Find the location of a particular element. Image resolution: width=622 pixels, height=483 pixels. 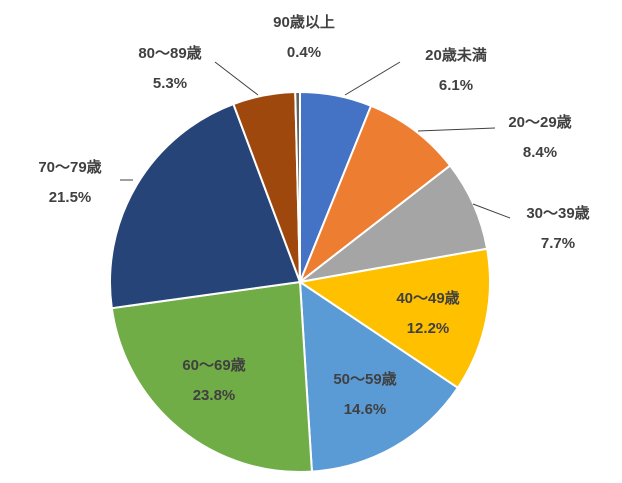

category-label-8: 80～89歳 is located at coordinates (169, 53).